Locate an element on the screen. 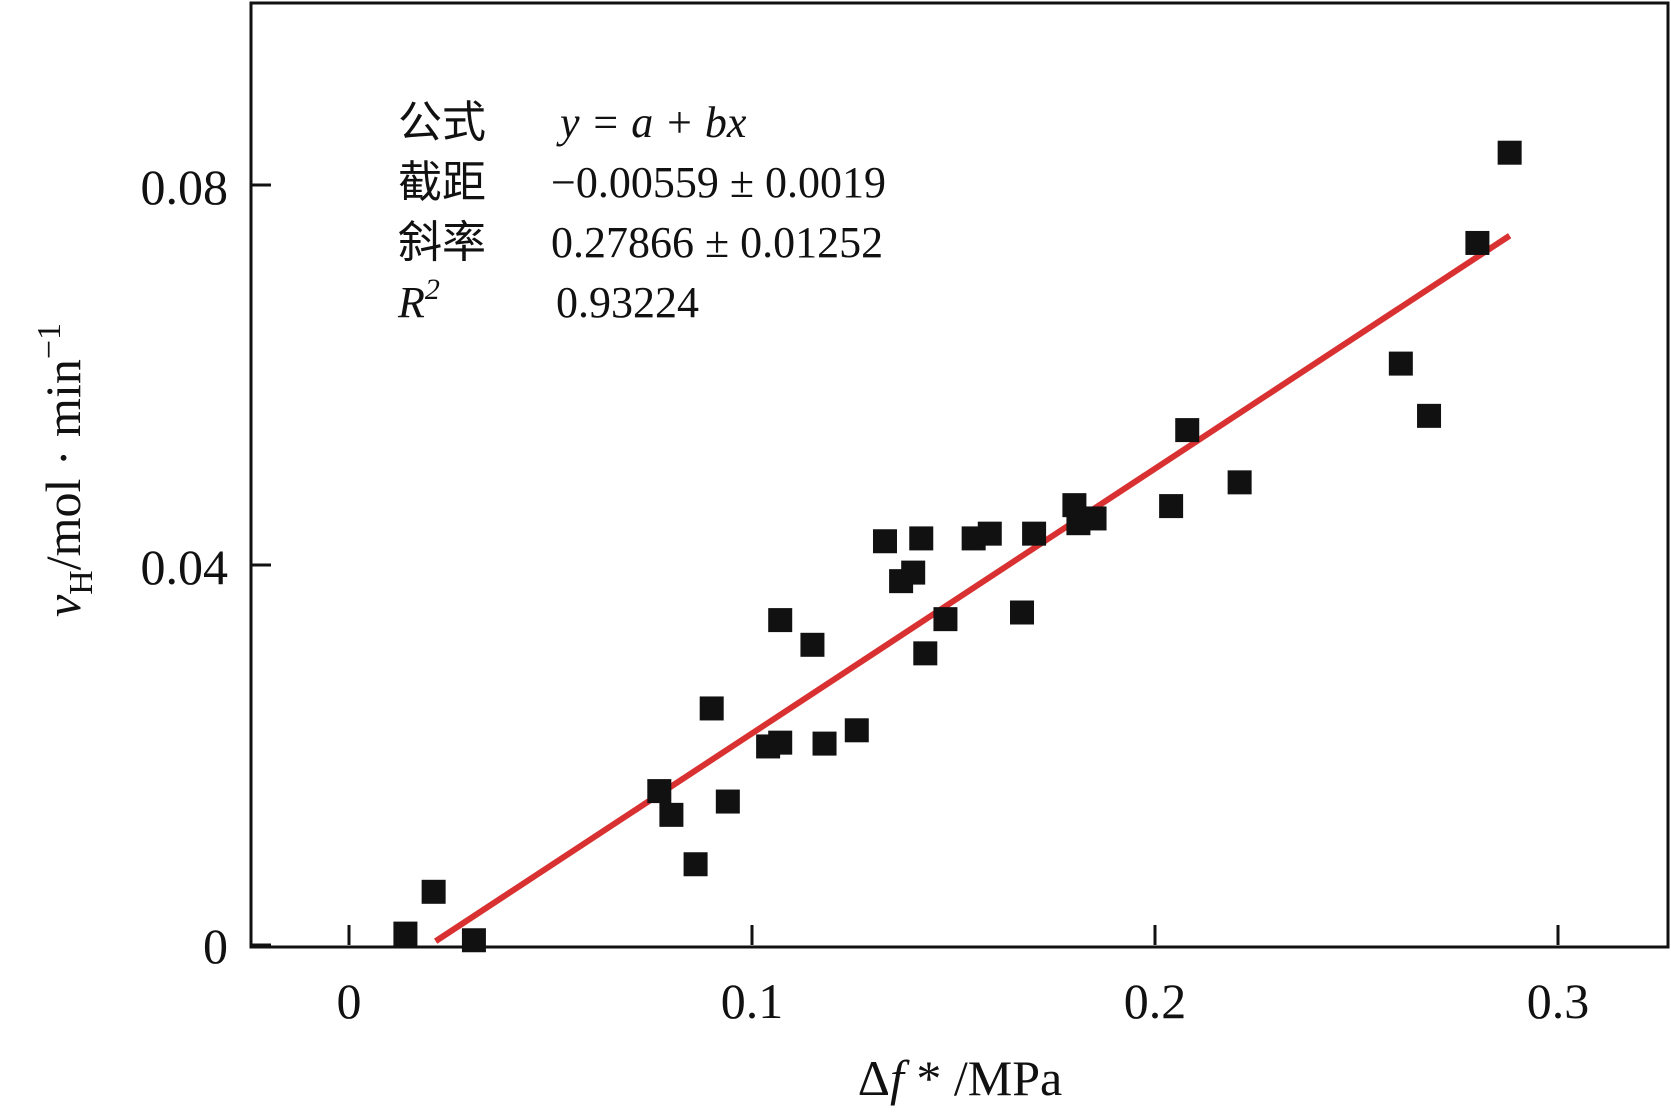  annotation-label: 公式 is located at coordinates (442, 122).